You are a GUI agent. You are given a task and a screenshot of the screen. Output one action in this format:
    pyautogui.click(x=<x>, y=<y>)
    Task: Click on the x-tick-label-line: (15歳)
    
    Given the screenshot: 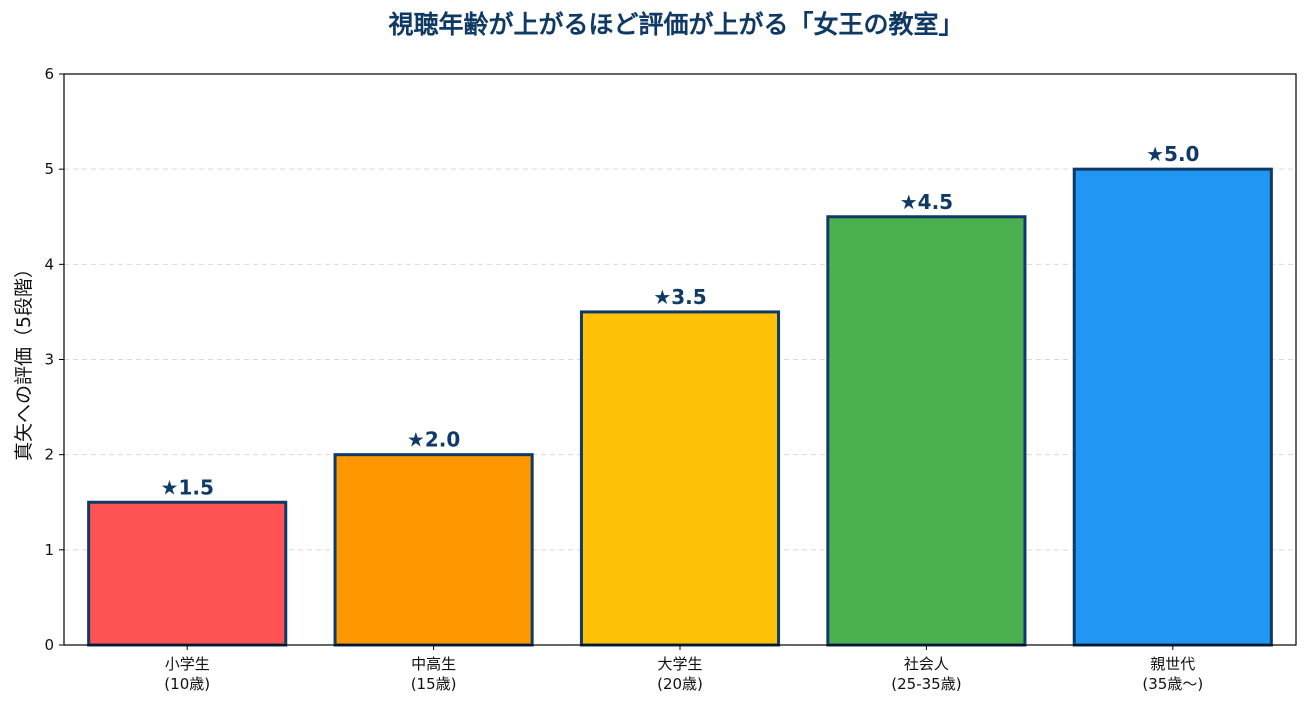 What is the action you would take?
    pyautogui.click(x=434, y=684)
    